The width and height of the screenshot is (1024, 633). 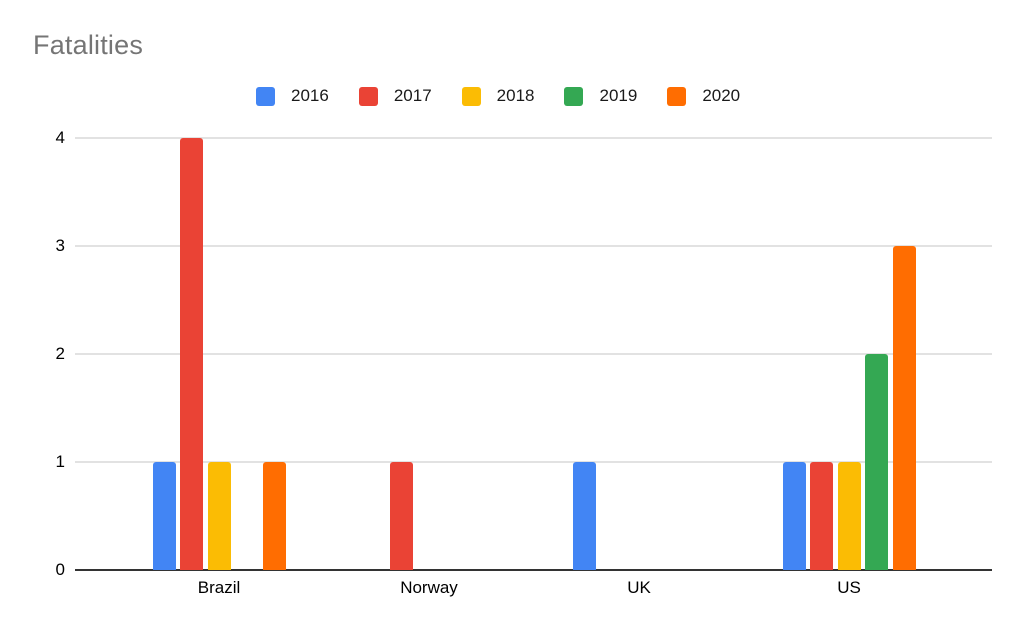 I want to click on bar-brazil-2016, so click(x=164, y=516).